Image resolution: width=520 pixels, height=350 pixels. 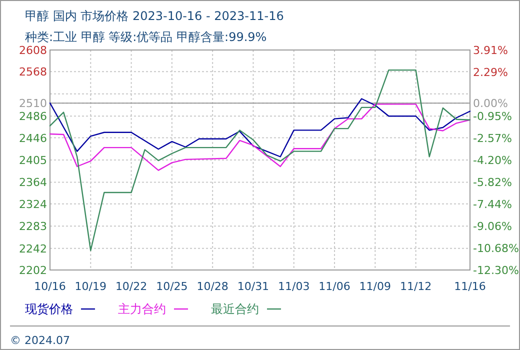 I want to click on y-tick-label: 2405, so click(x=33, y=160).